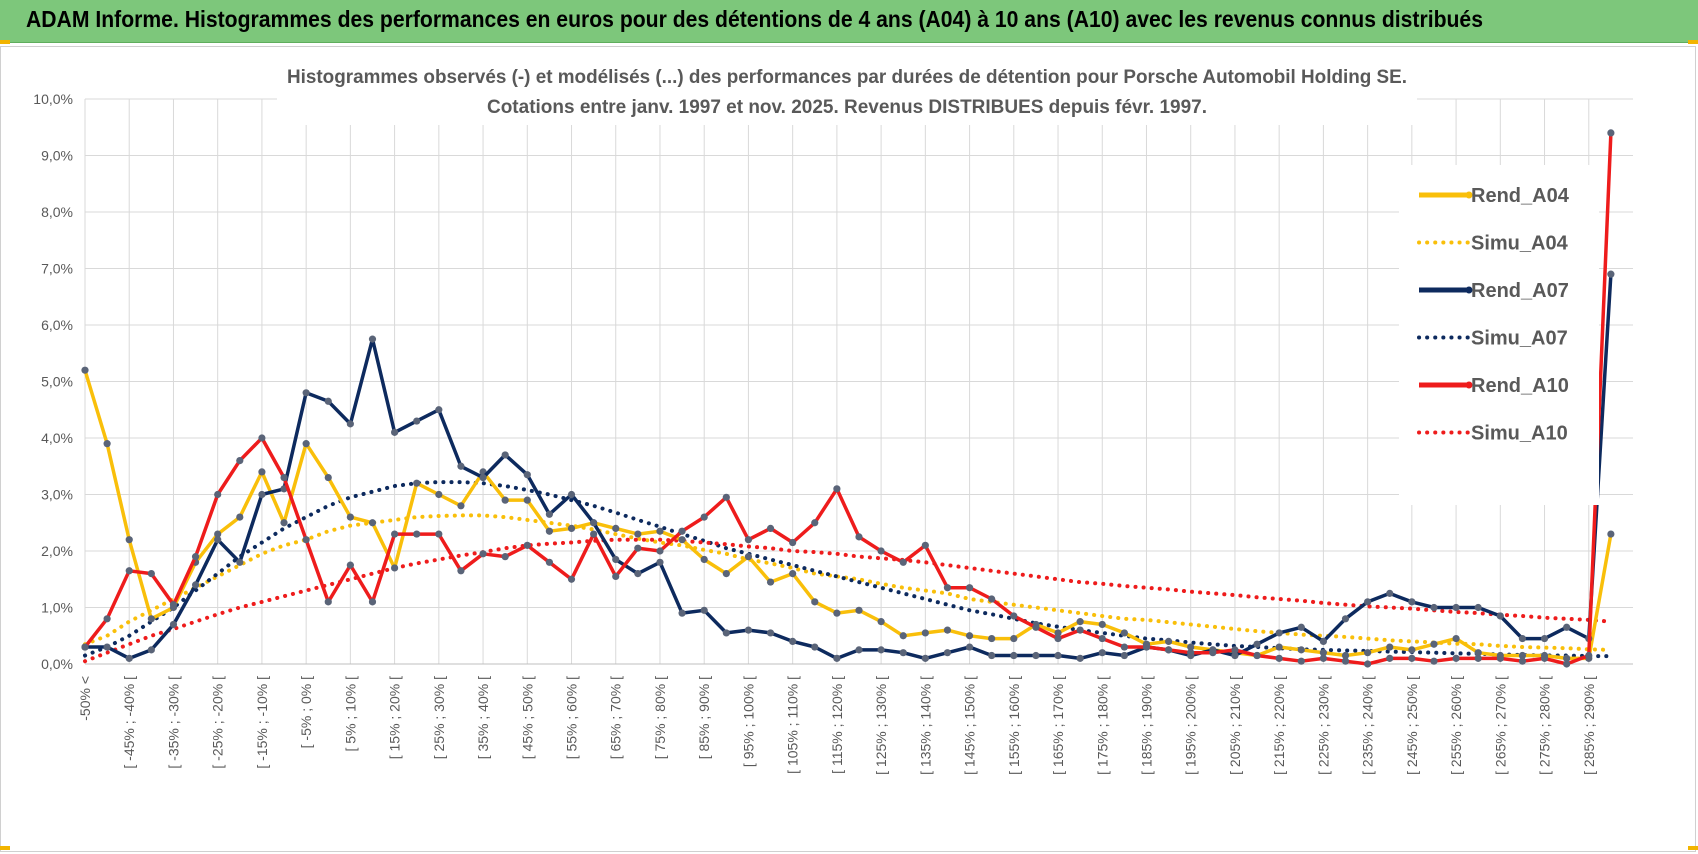  Describe the element at coordinates (1279, 725) in the screenshot. I see `x-tick-label: [ 215% ; 220% [` at that location.